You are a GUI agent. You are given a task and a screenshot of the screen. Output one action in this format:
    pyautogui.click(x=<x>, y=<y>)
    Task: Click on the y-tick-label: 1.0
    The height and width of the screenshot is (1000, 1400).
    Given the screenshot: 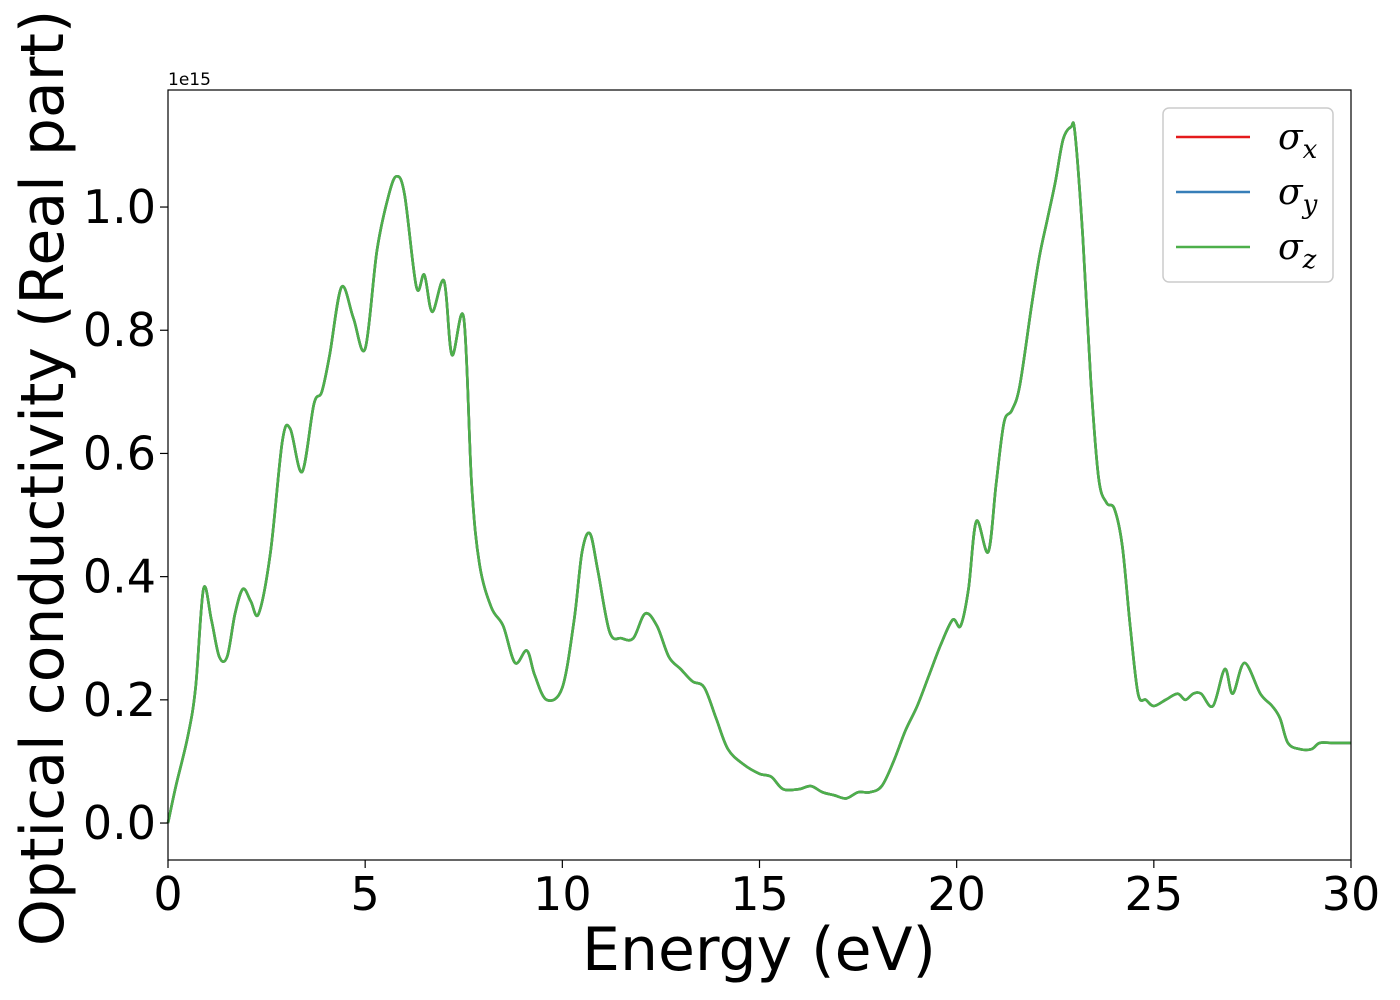 What is the action you would take?
    pyautogui.click(x=119, y=207)
    